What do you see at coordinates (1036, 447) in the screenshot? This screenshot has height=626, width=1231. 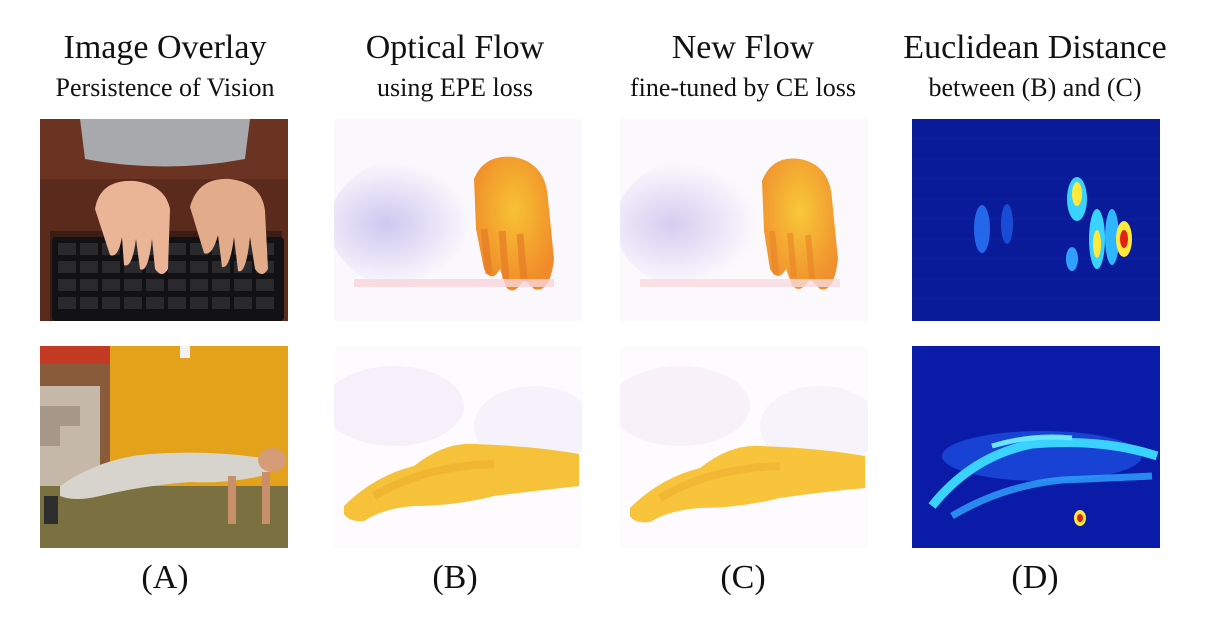 I see `distance-heatmap-pushup` at bounding box center [1036, 447].